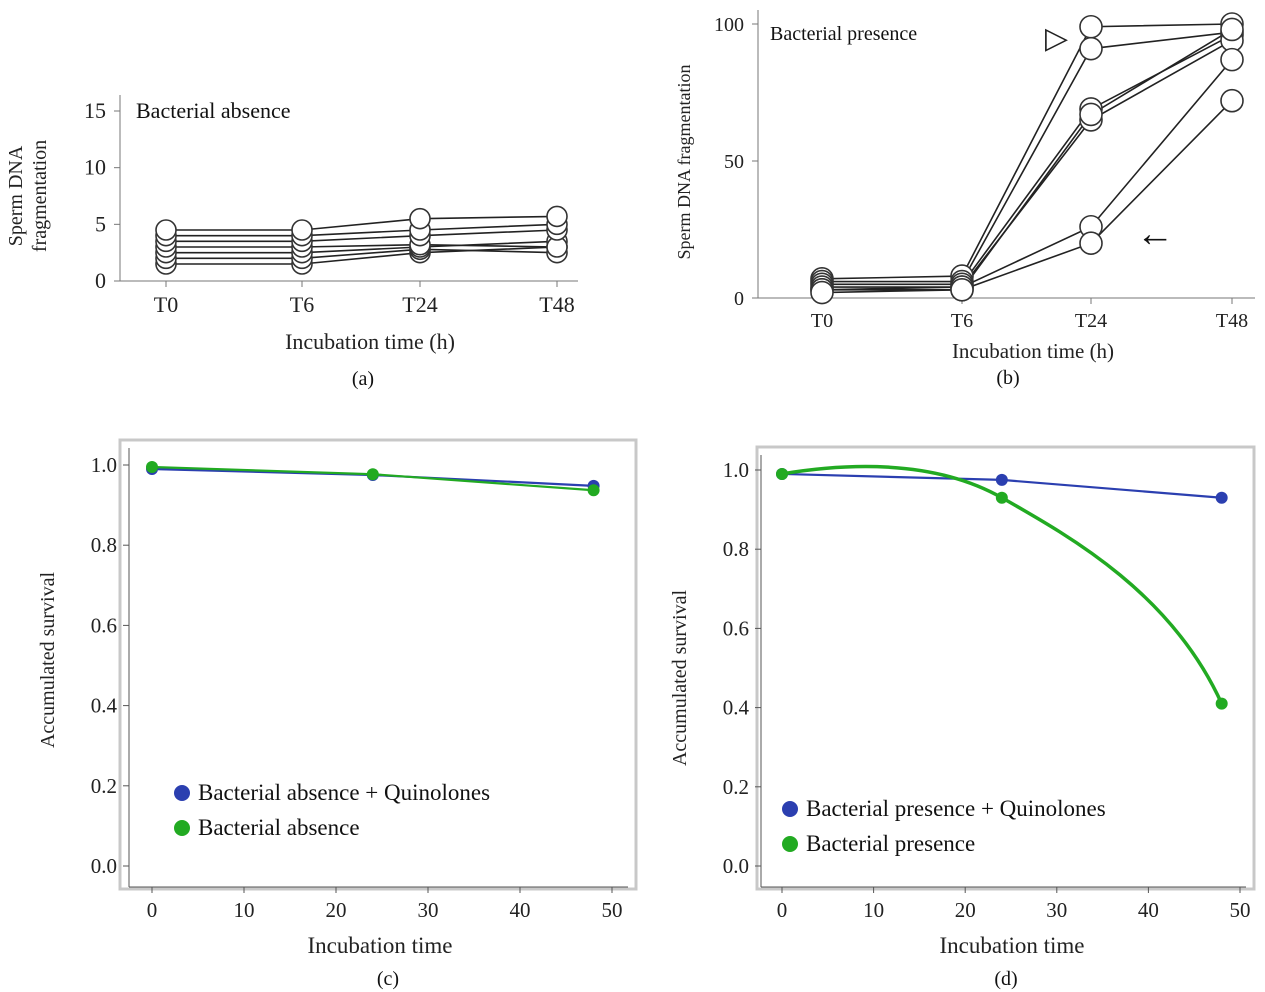 This screenshot has height=992, width=1265. I want to click on panel-annotation: Bacterial absence, so click(213, 110).